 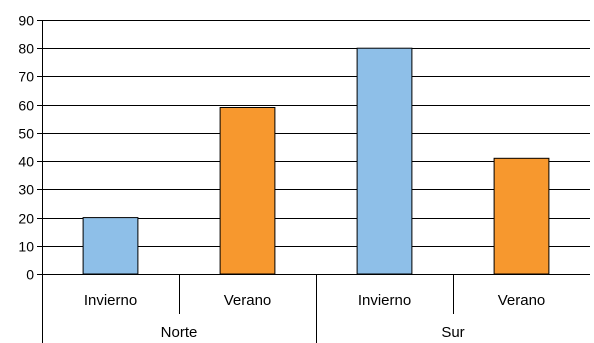 What do you see at coordinates (26, 49) in the screenshot?
I see `y-tick-label: 80` at bounding box center [26, 49].